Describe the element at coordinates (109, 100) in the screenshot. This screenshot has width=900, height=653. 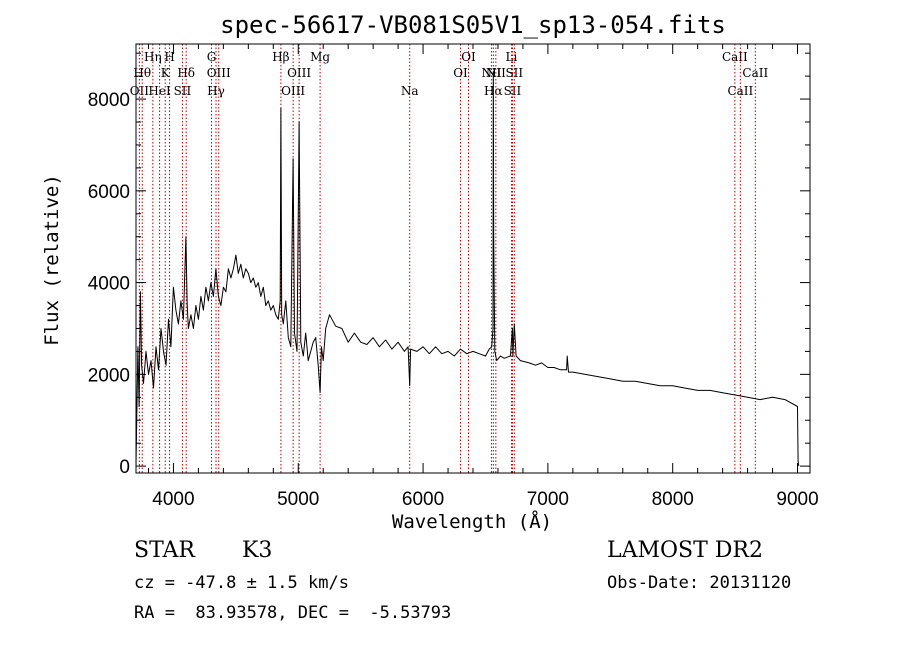
I see `y-tick-label: 8000` at that location.